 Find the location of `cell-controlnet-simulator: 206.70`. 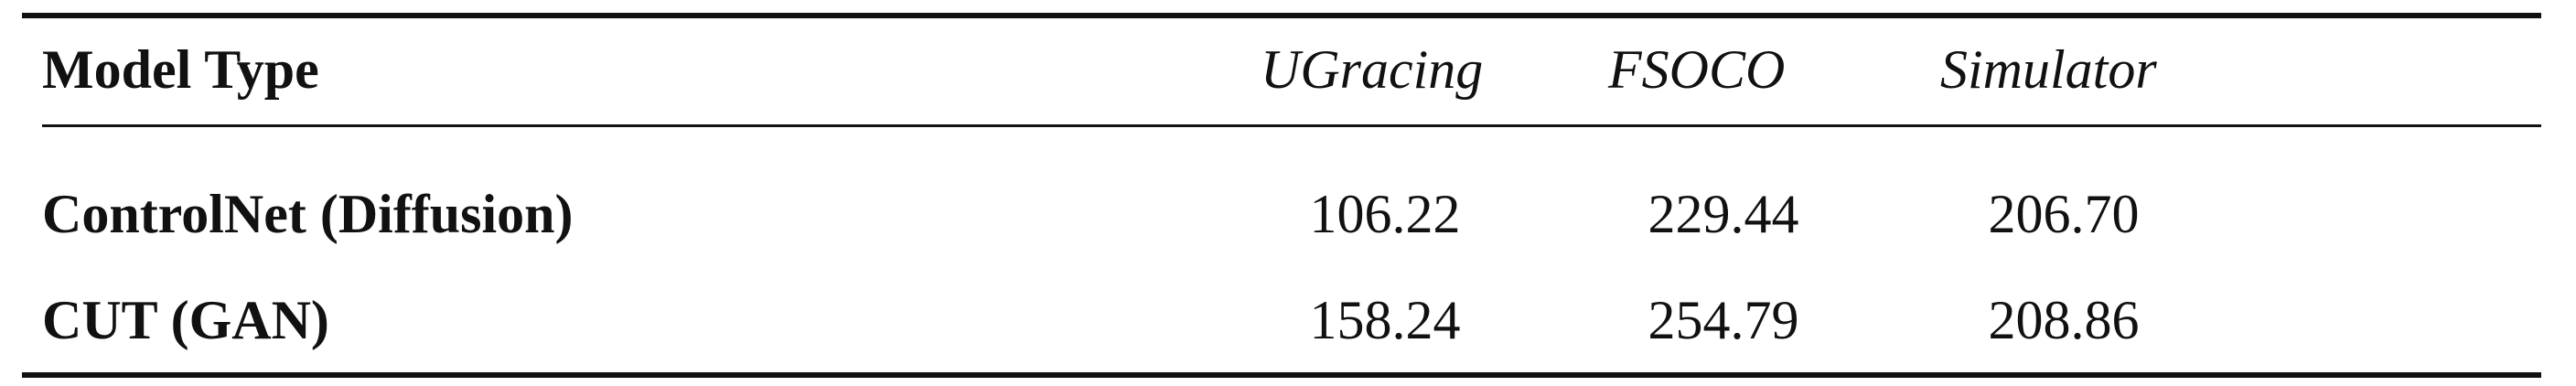

cell-controlnet-simulator: 206.70 is located at coordinates (2064, 214).